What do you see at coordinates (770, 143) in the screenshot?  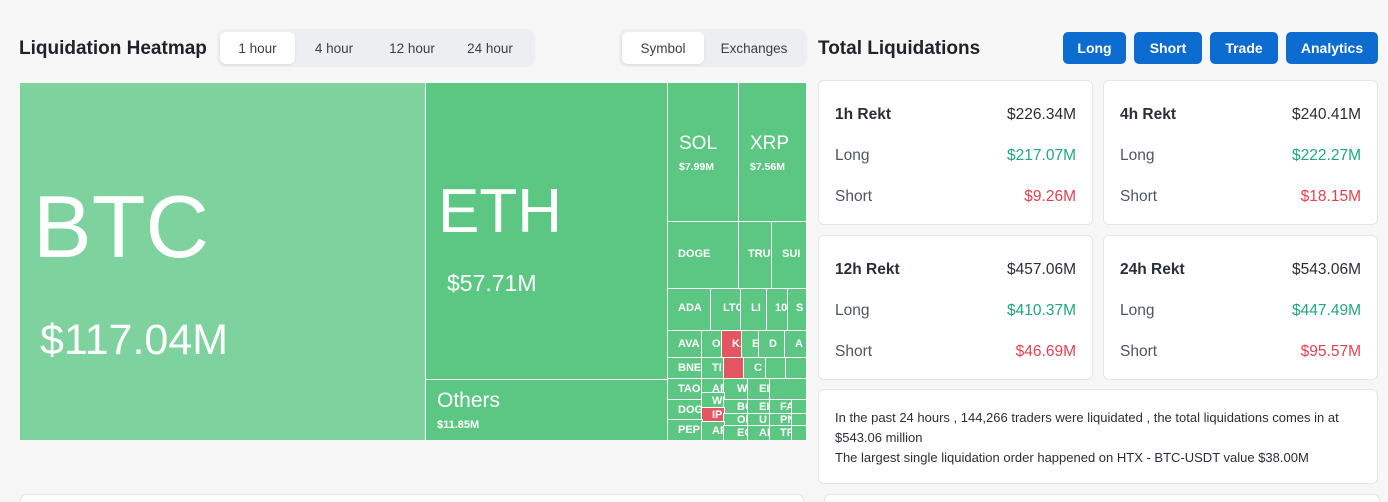 I see `tile-symbol: XRP` at bounding box center [770, 143].